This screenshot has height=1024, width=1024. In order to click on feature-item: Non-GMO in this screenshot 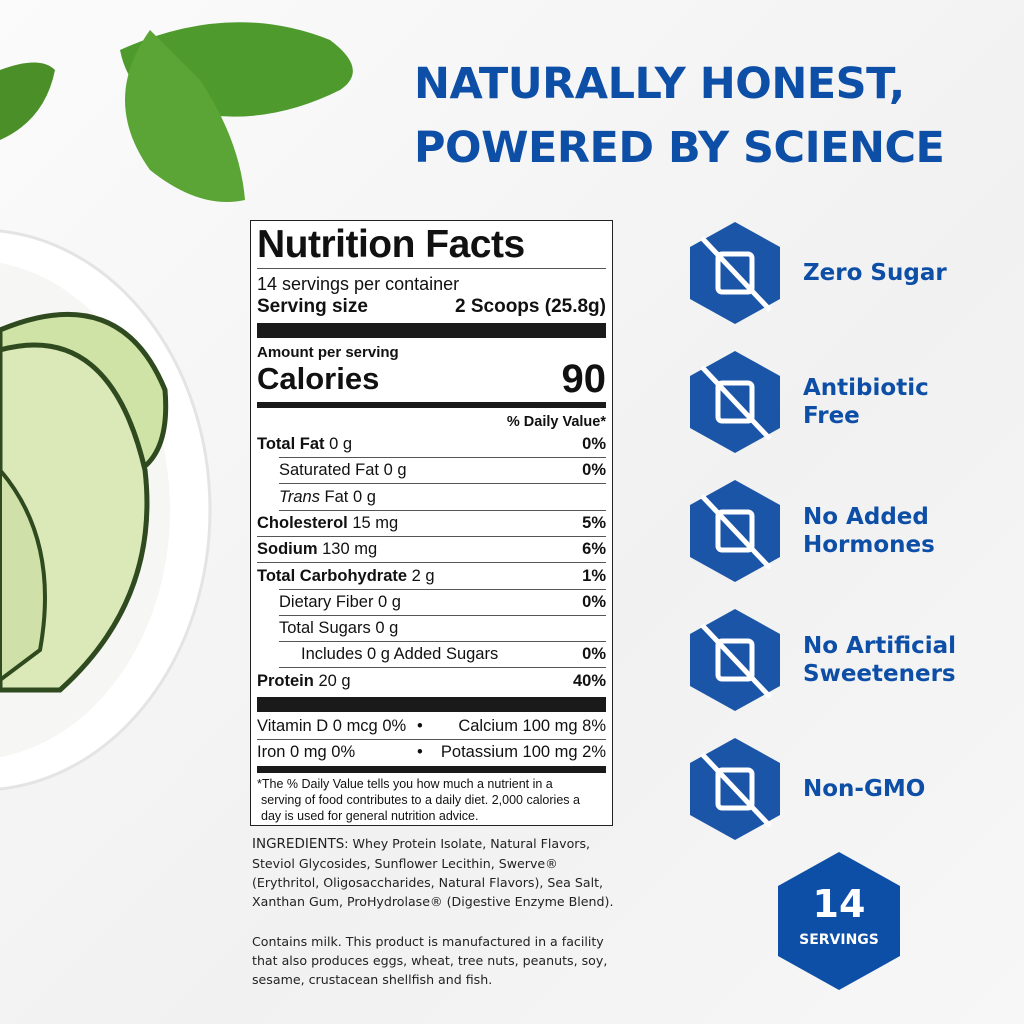, I will do `click(855, 789)`.